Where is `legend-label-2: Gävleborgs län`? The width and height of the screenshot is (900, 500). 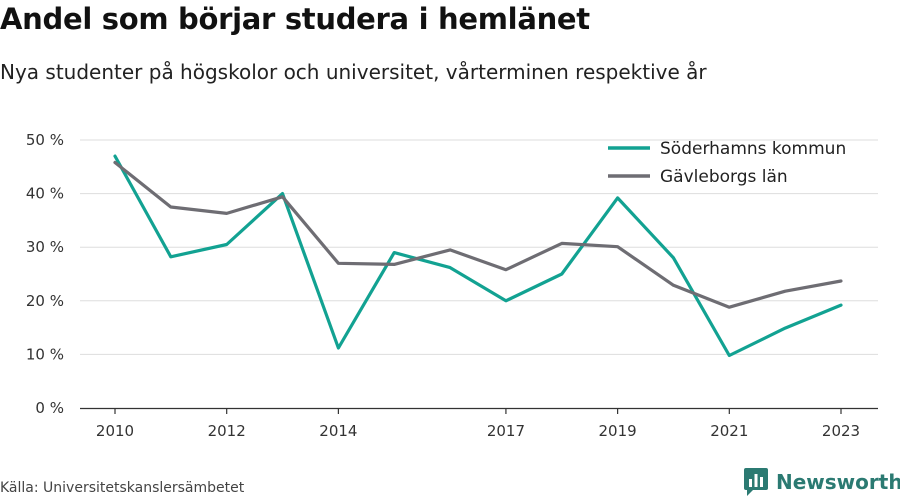
legend-label-2: Gävleborgs län is located at coordinates (724, 177).